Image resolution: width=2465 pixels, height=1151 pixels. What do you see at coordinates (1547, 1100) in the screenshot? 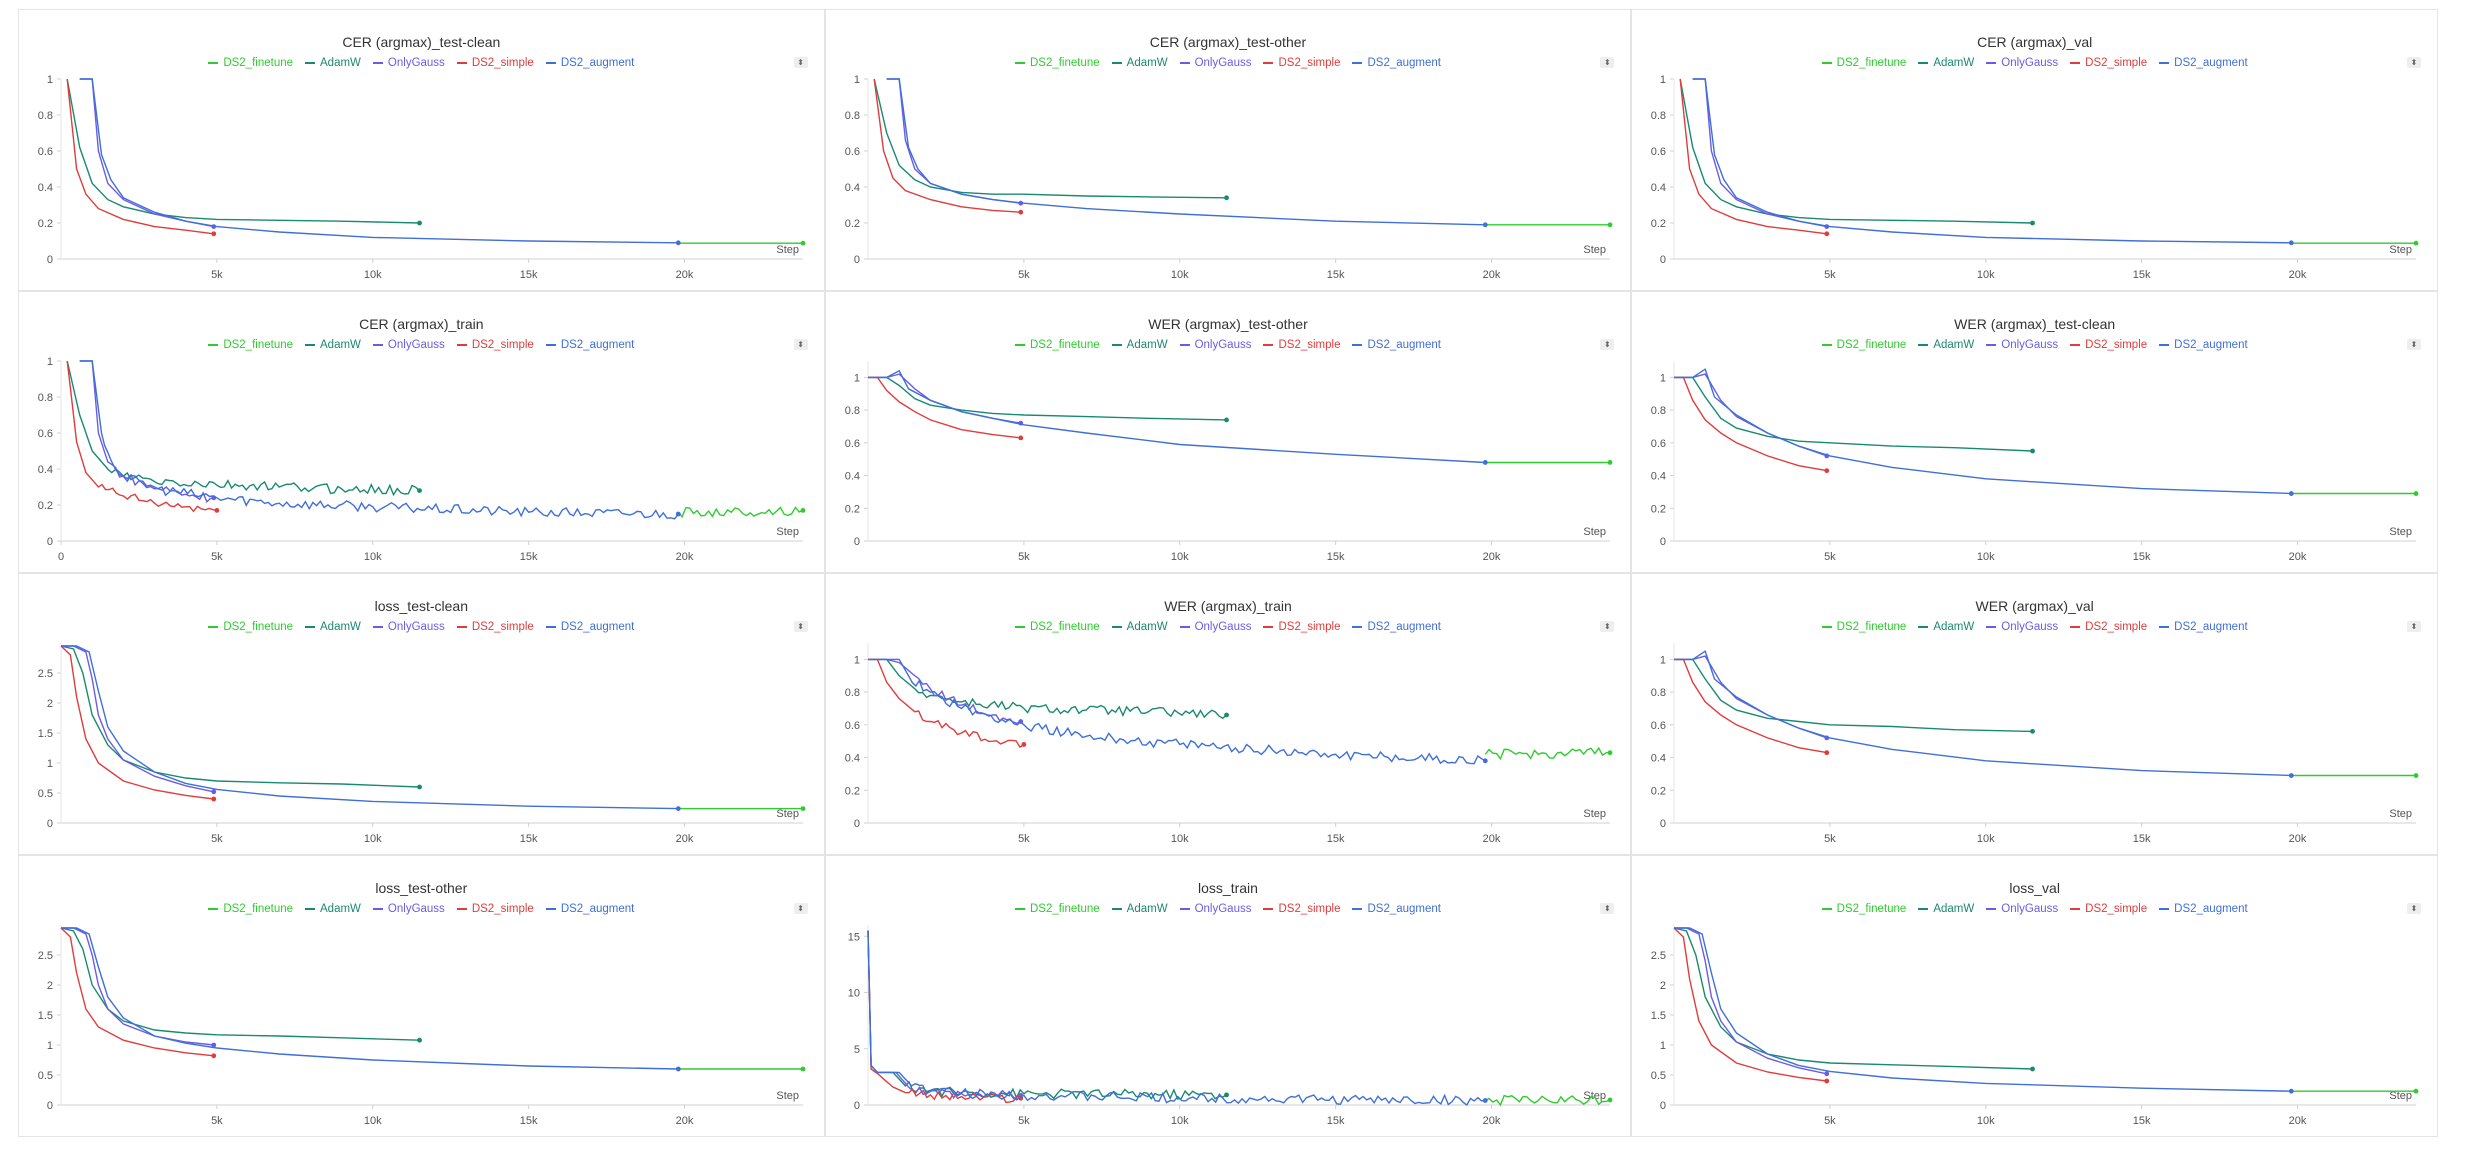
I see `series-line-ds2-finetune` at bounding box center [1547, 1100].